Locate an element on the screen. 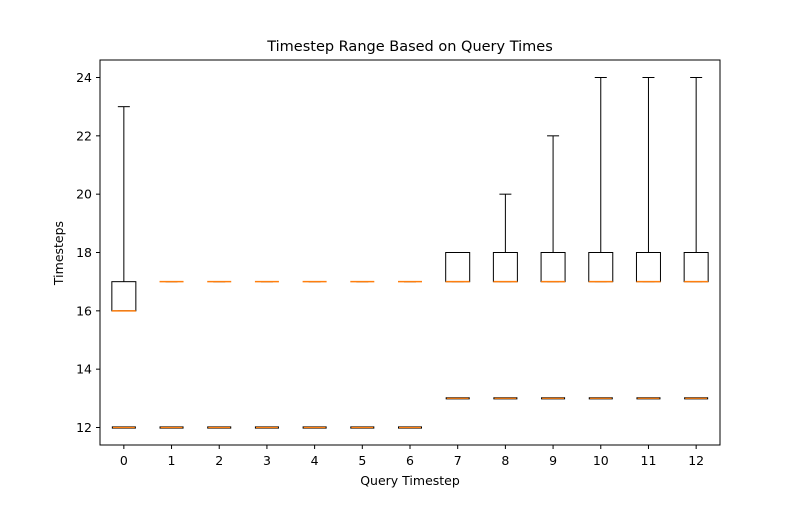 Image resolution: width=800 pixels, height=505 pixels. chart-title: Timestep Range Based on Query Times is located at coordinates (409, 47).